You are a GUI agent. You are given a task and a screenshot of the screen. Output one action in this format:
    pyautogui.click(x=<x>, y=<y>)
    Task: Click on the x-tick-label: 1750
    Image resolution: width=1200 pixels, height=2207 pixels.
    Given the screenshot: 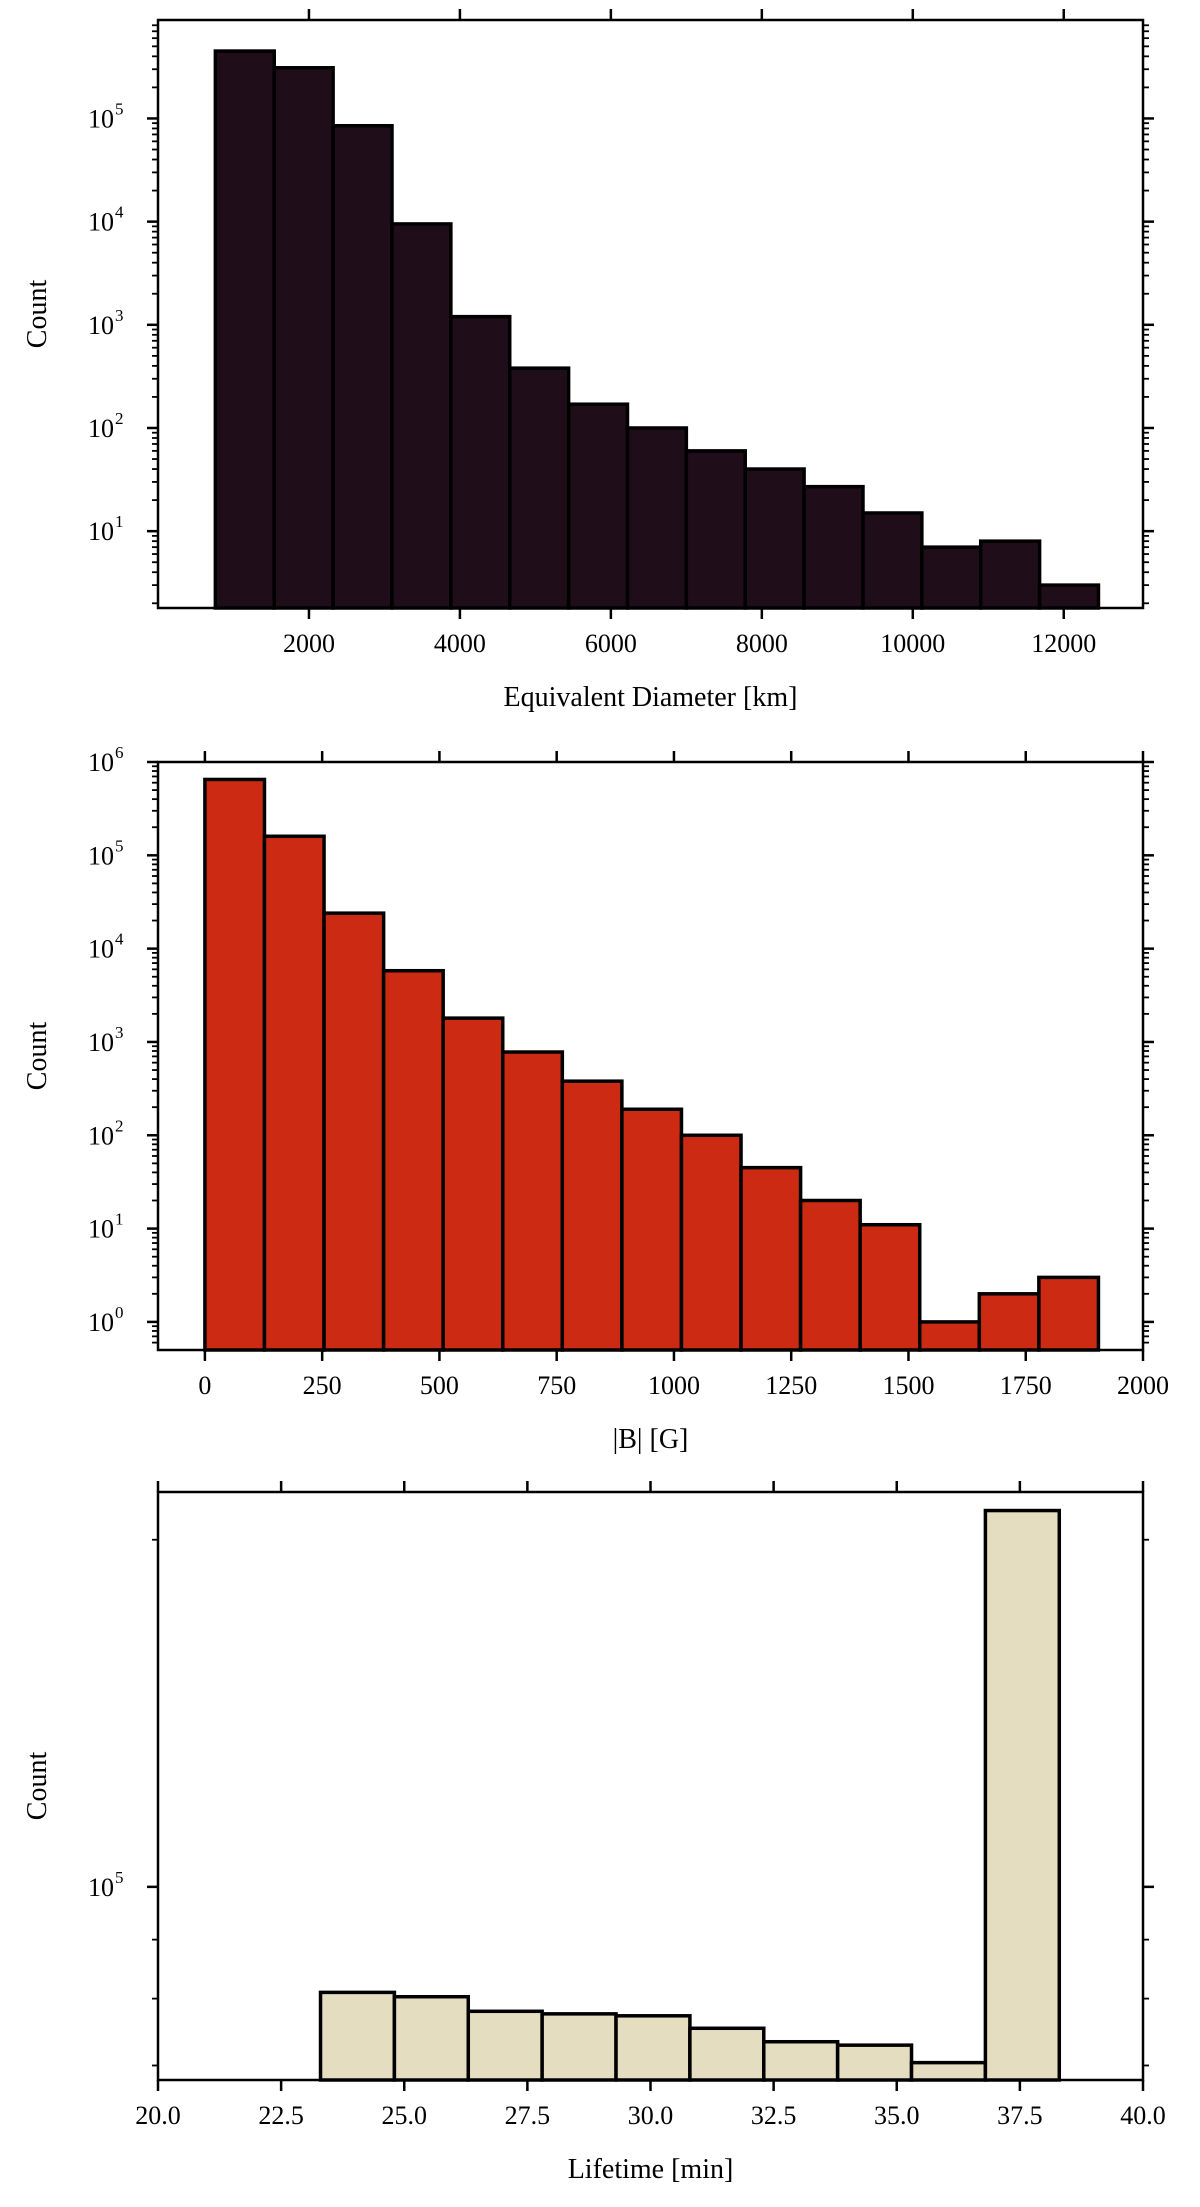 What is the action you would take?
    pyautogui.click(x=1026, y=1385)
    